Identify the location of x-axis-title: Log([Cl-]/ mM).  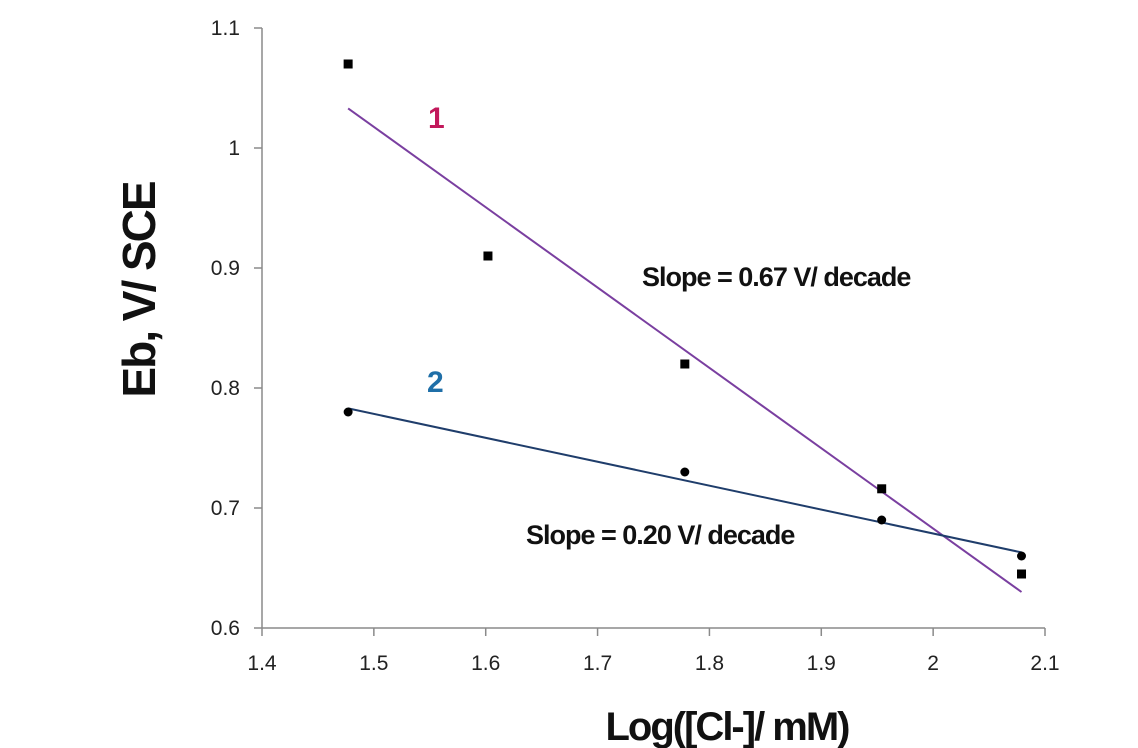
(727, 726).